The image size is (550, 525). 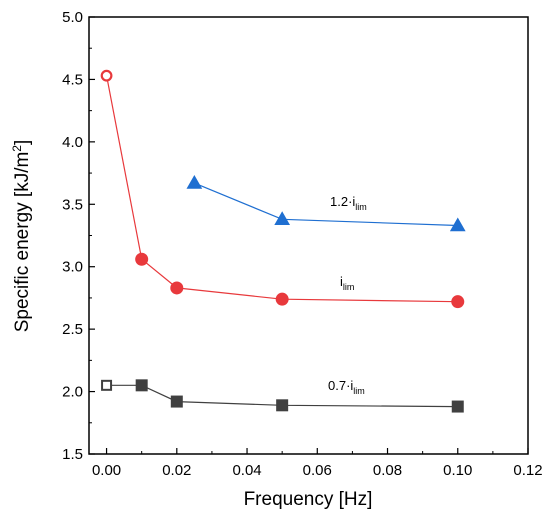 I want to click on series-line, so click(x=326, y=204).